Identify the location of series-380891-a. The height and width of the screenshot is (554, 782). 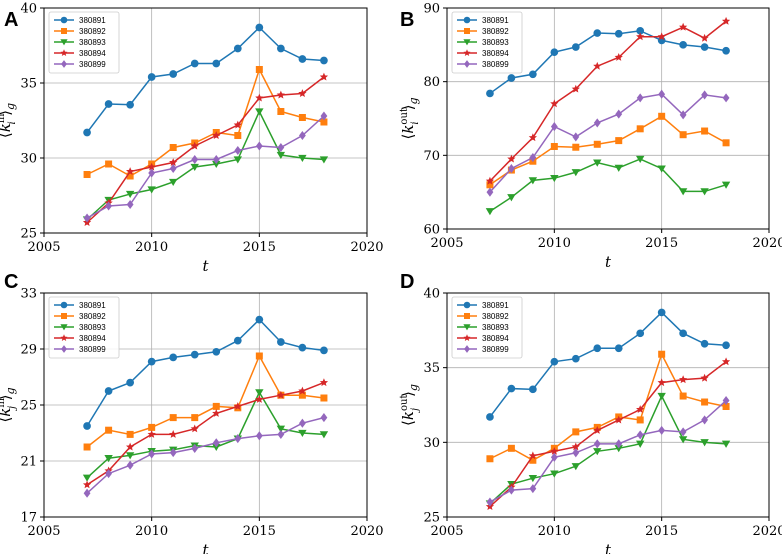
(205, 80).